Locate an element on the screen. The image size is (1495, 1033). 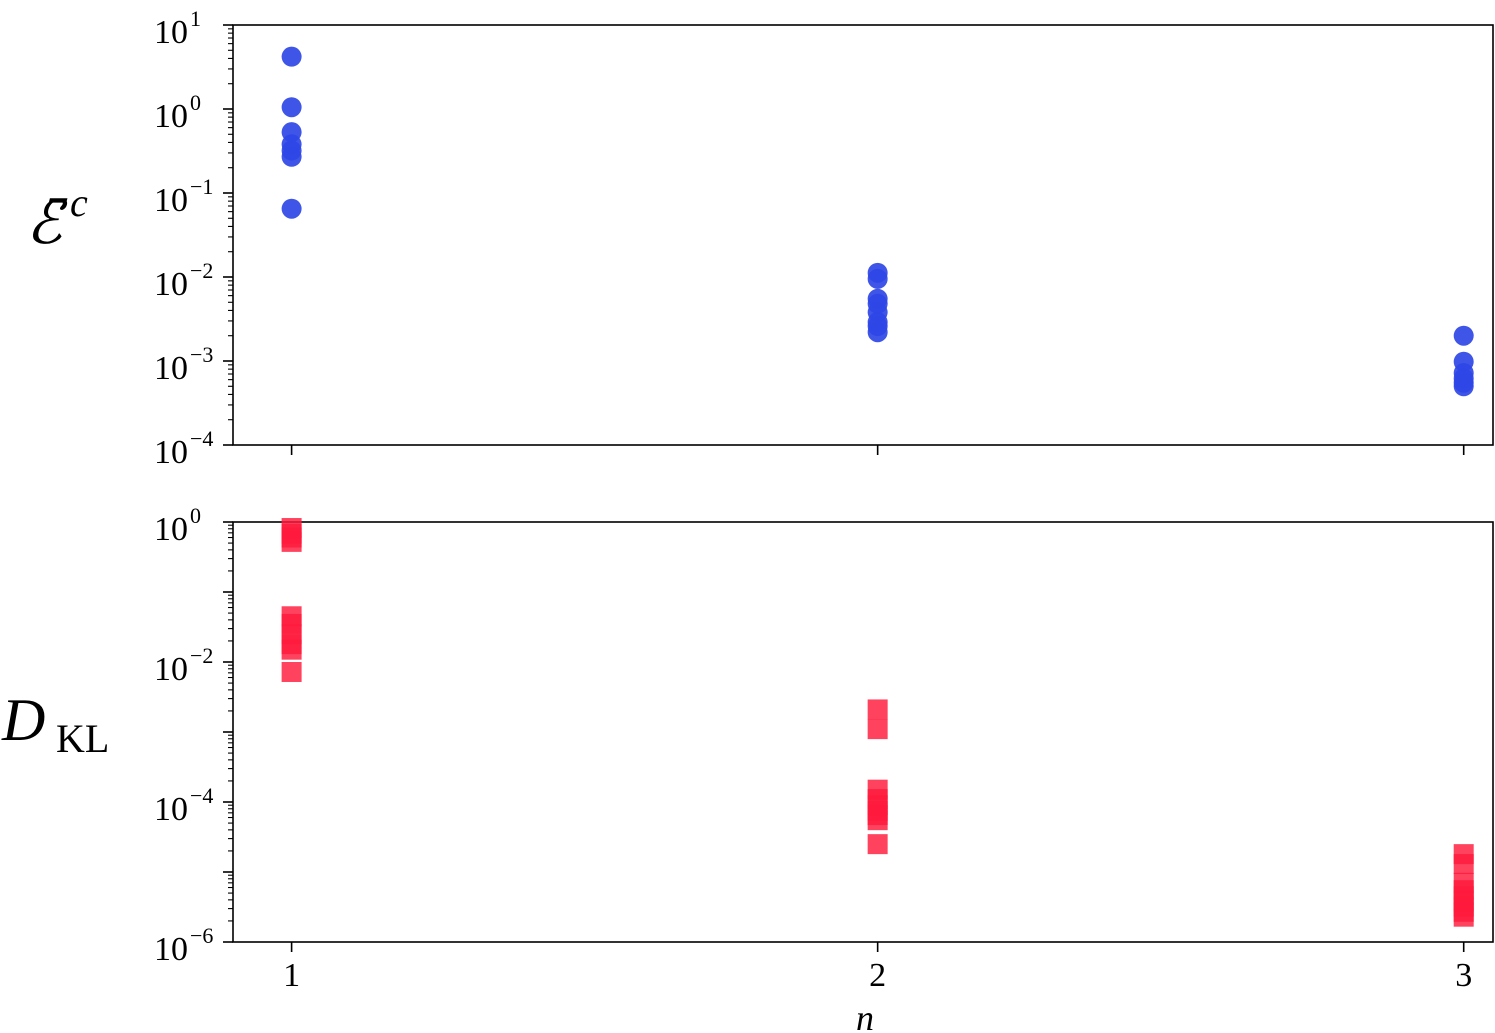
top-y-tick-label-exp: 1 is located at coordinates (195, 18).